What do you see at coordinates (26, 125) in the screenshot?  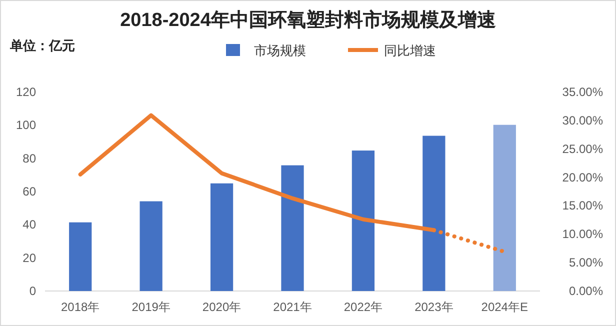 I see `y-tick-label: 100` at bounding box center [26, 125].